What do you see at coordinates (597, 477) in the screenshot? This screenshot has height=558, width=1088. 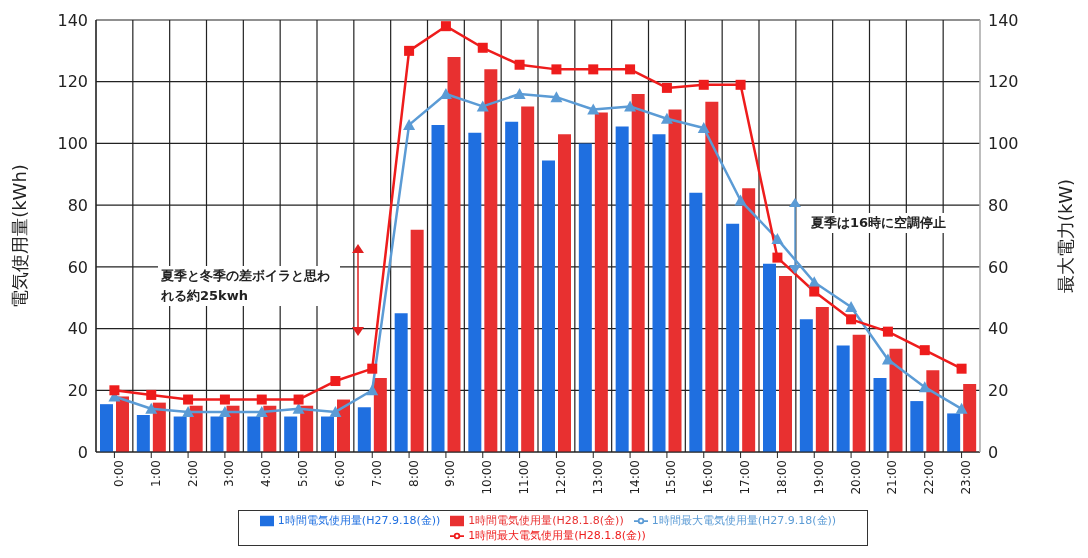 I see `x-tick-label: 13:00` at bounding box center [597, 477].